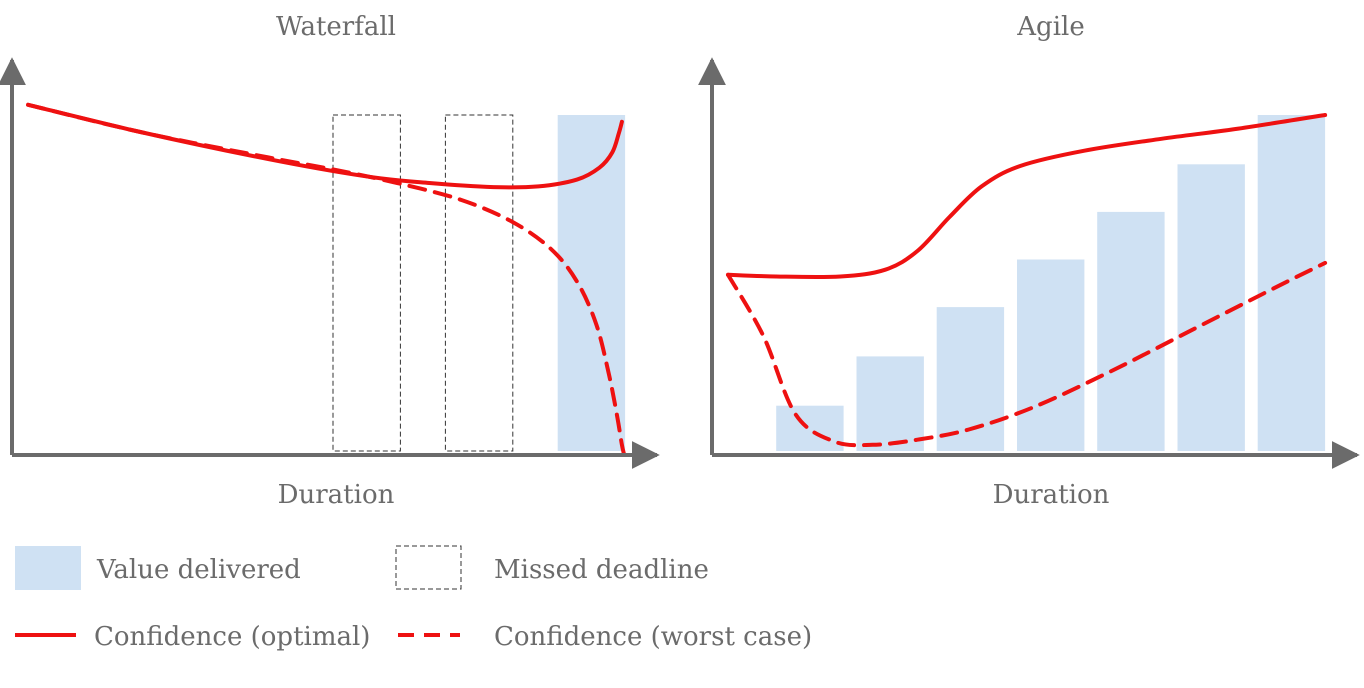  Describe the element at coordinates (325, 146) in the screenshot. I see `waterfall-confidence-optimal-line` at that location.